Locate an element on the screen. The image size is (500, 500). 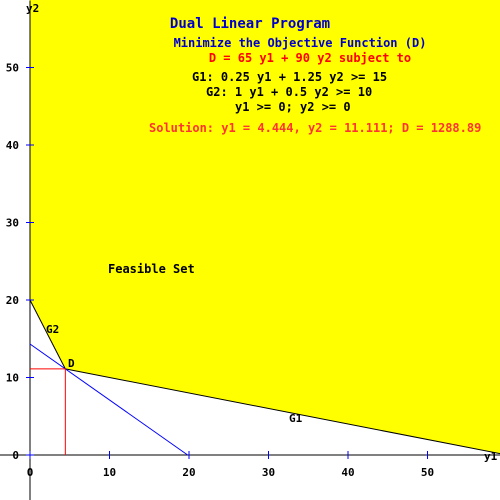
x-tick-label: 20 is located at coordinates (188, 472).